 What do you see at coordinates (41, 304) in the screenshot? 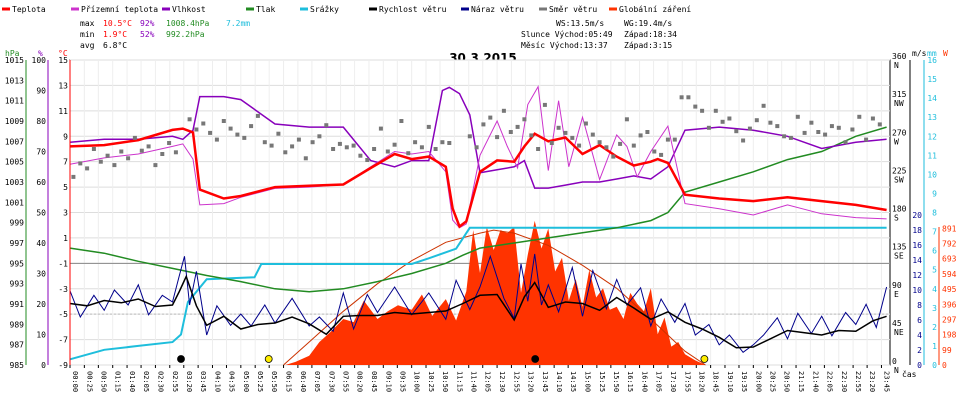
I see `humidity-tick: 20` at bounding box center [41, 304].